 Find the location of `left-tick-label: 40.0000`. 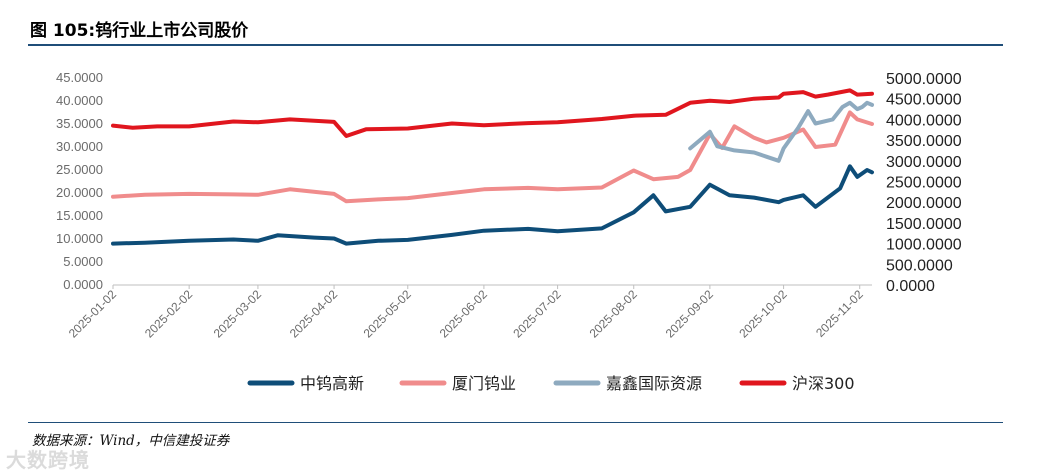

left-tick-label: 40.0000 is located at coordinates (79, 100).